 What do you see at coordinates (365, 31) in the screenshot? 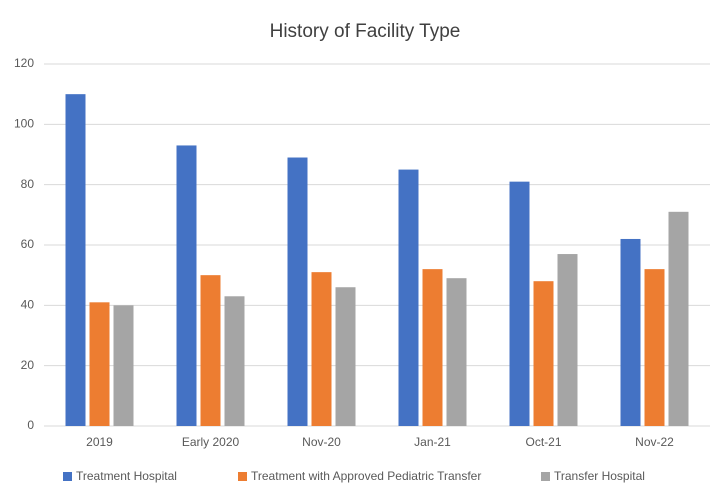
I see `chart-title: History of Facility Type` at bounding box center [365, 31].